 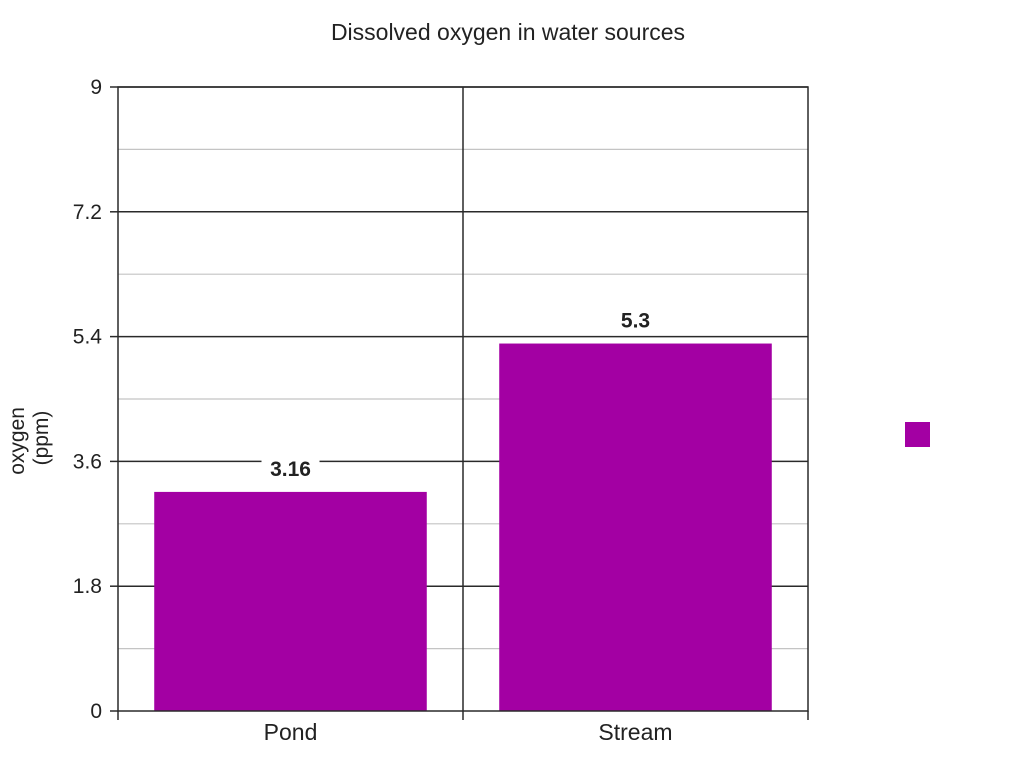 What do you see at coordinates (87, 586) in the screenshot?
I see `y-tick-label: 1.8` at bounding box center [87, 586].